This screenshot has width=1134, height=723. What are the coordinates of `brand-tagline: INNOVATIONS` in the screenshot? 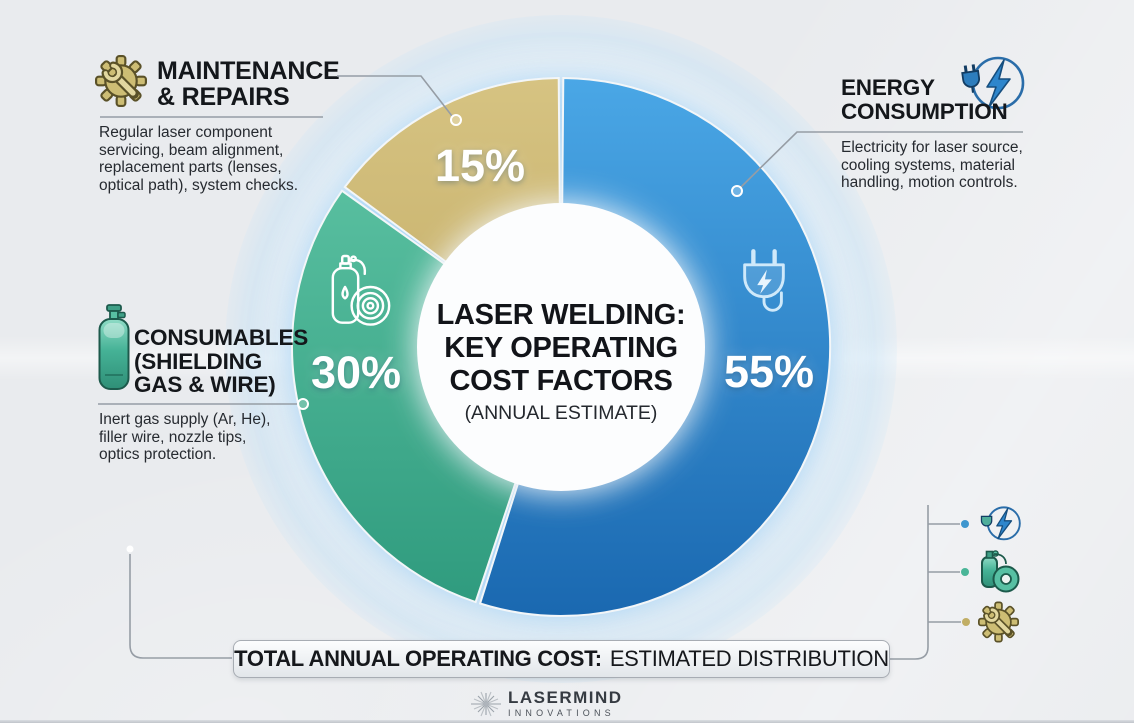 It's located at (561, 713).